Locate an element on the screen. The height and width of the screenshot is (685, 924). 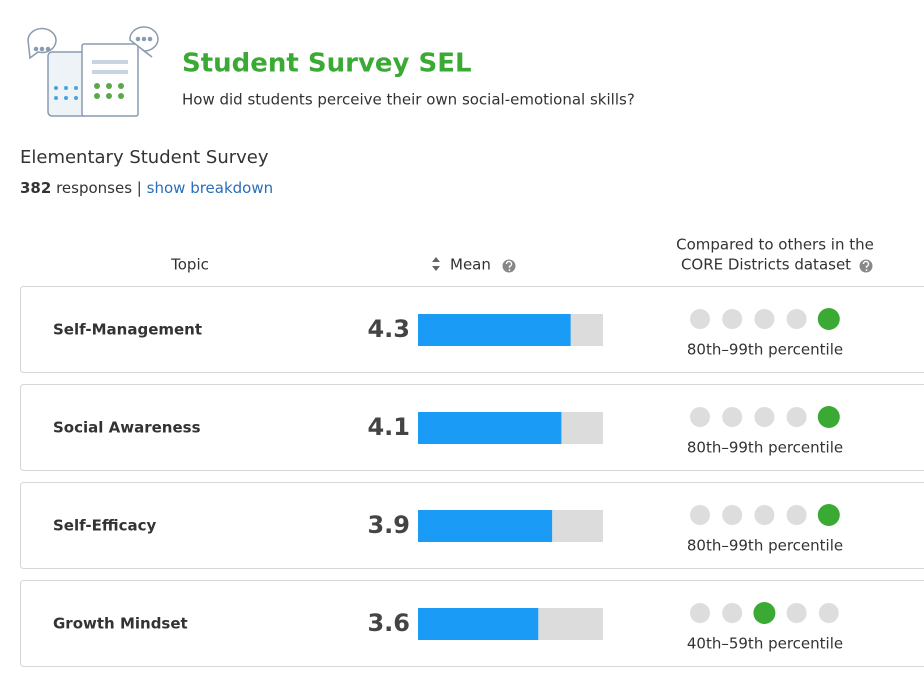
topic-header: Topic is located at coordinates (189, 265).